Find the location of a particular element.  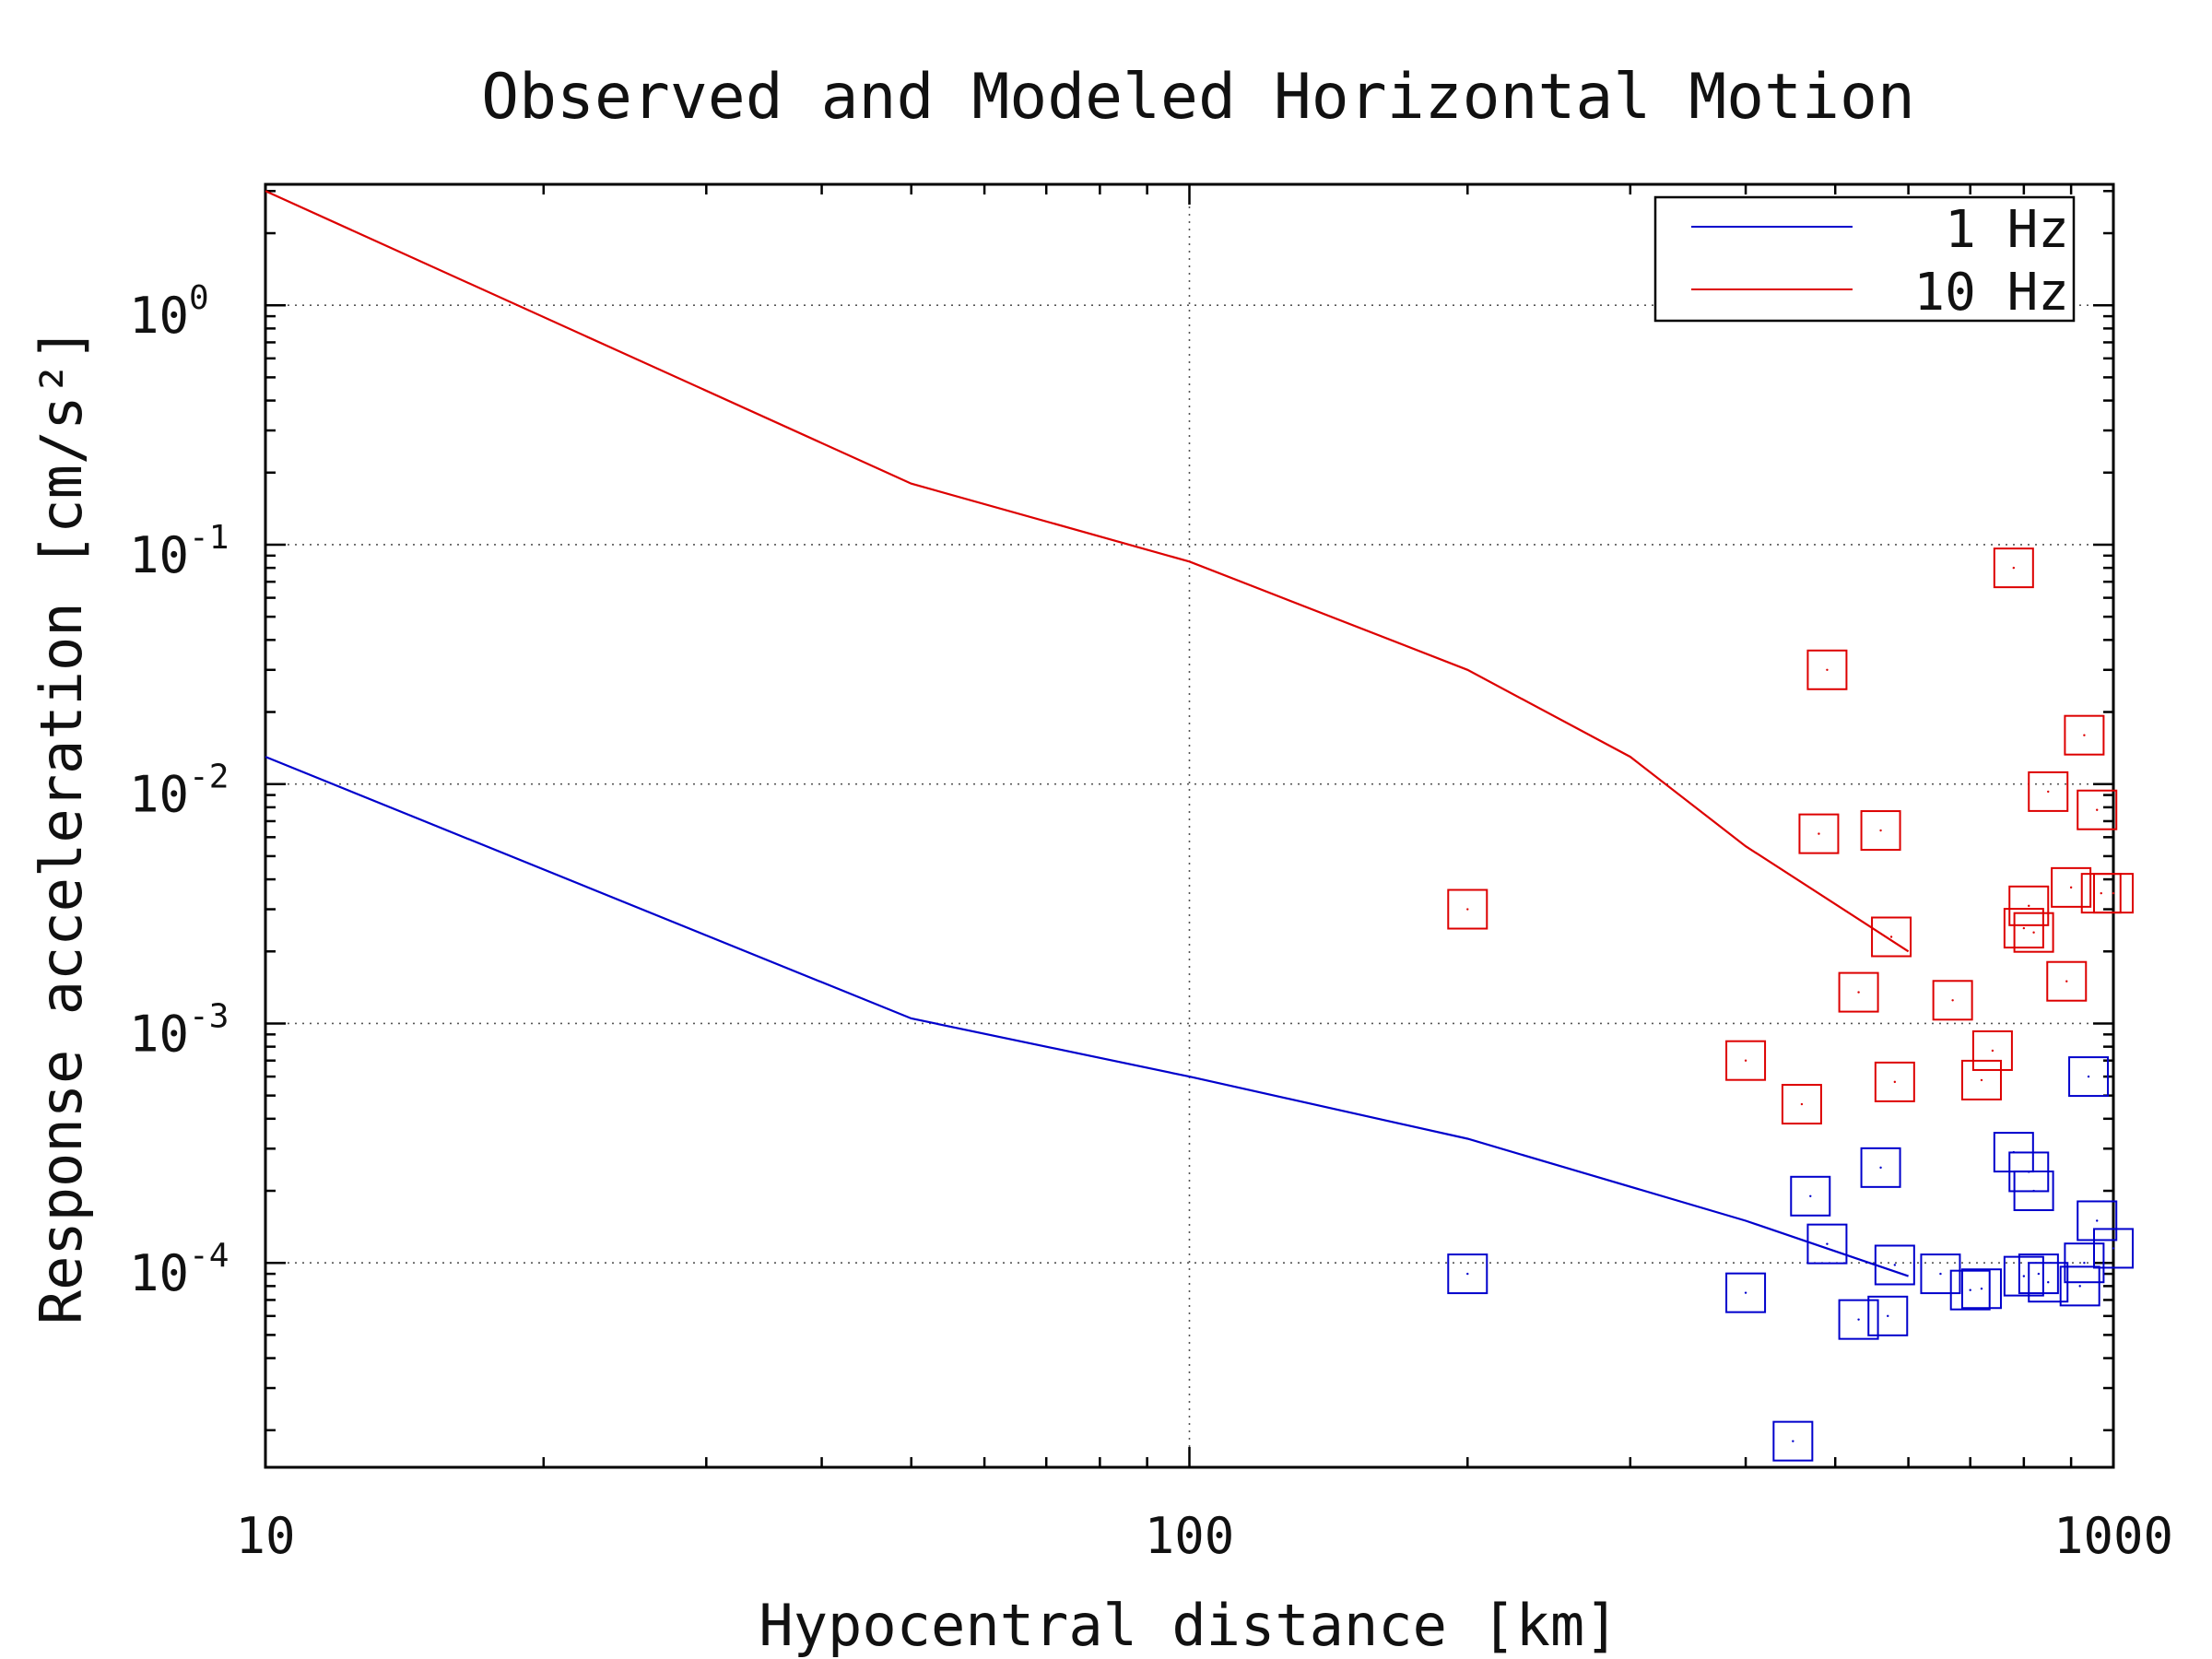

legend: 1 Hz 10 Hz is located at coordinates (1864, 259).